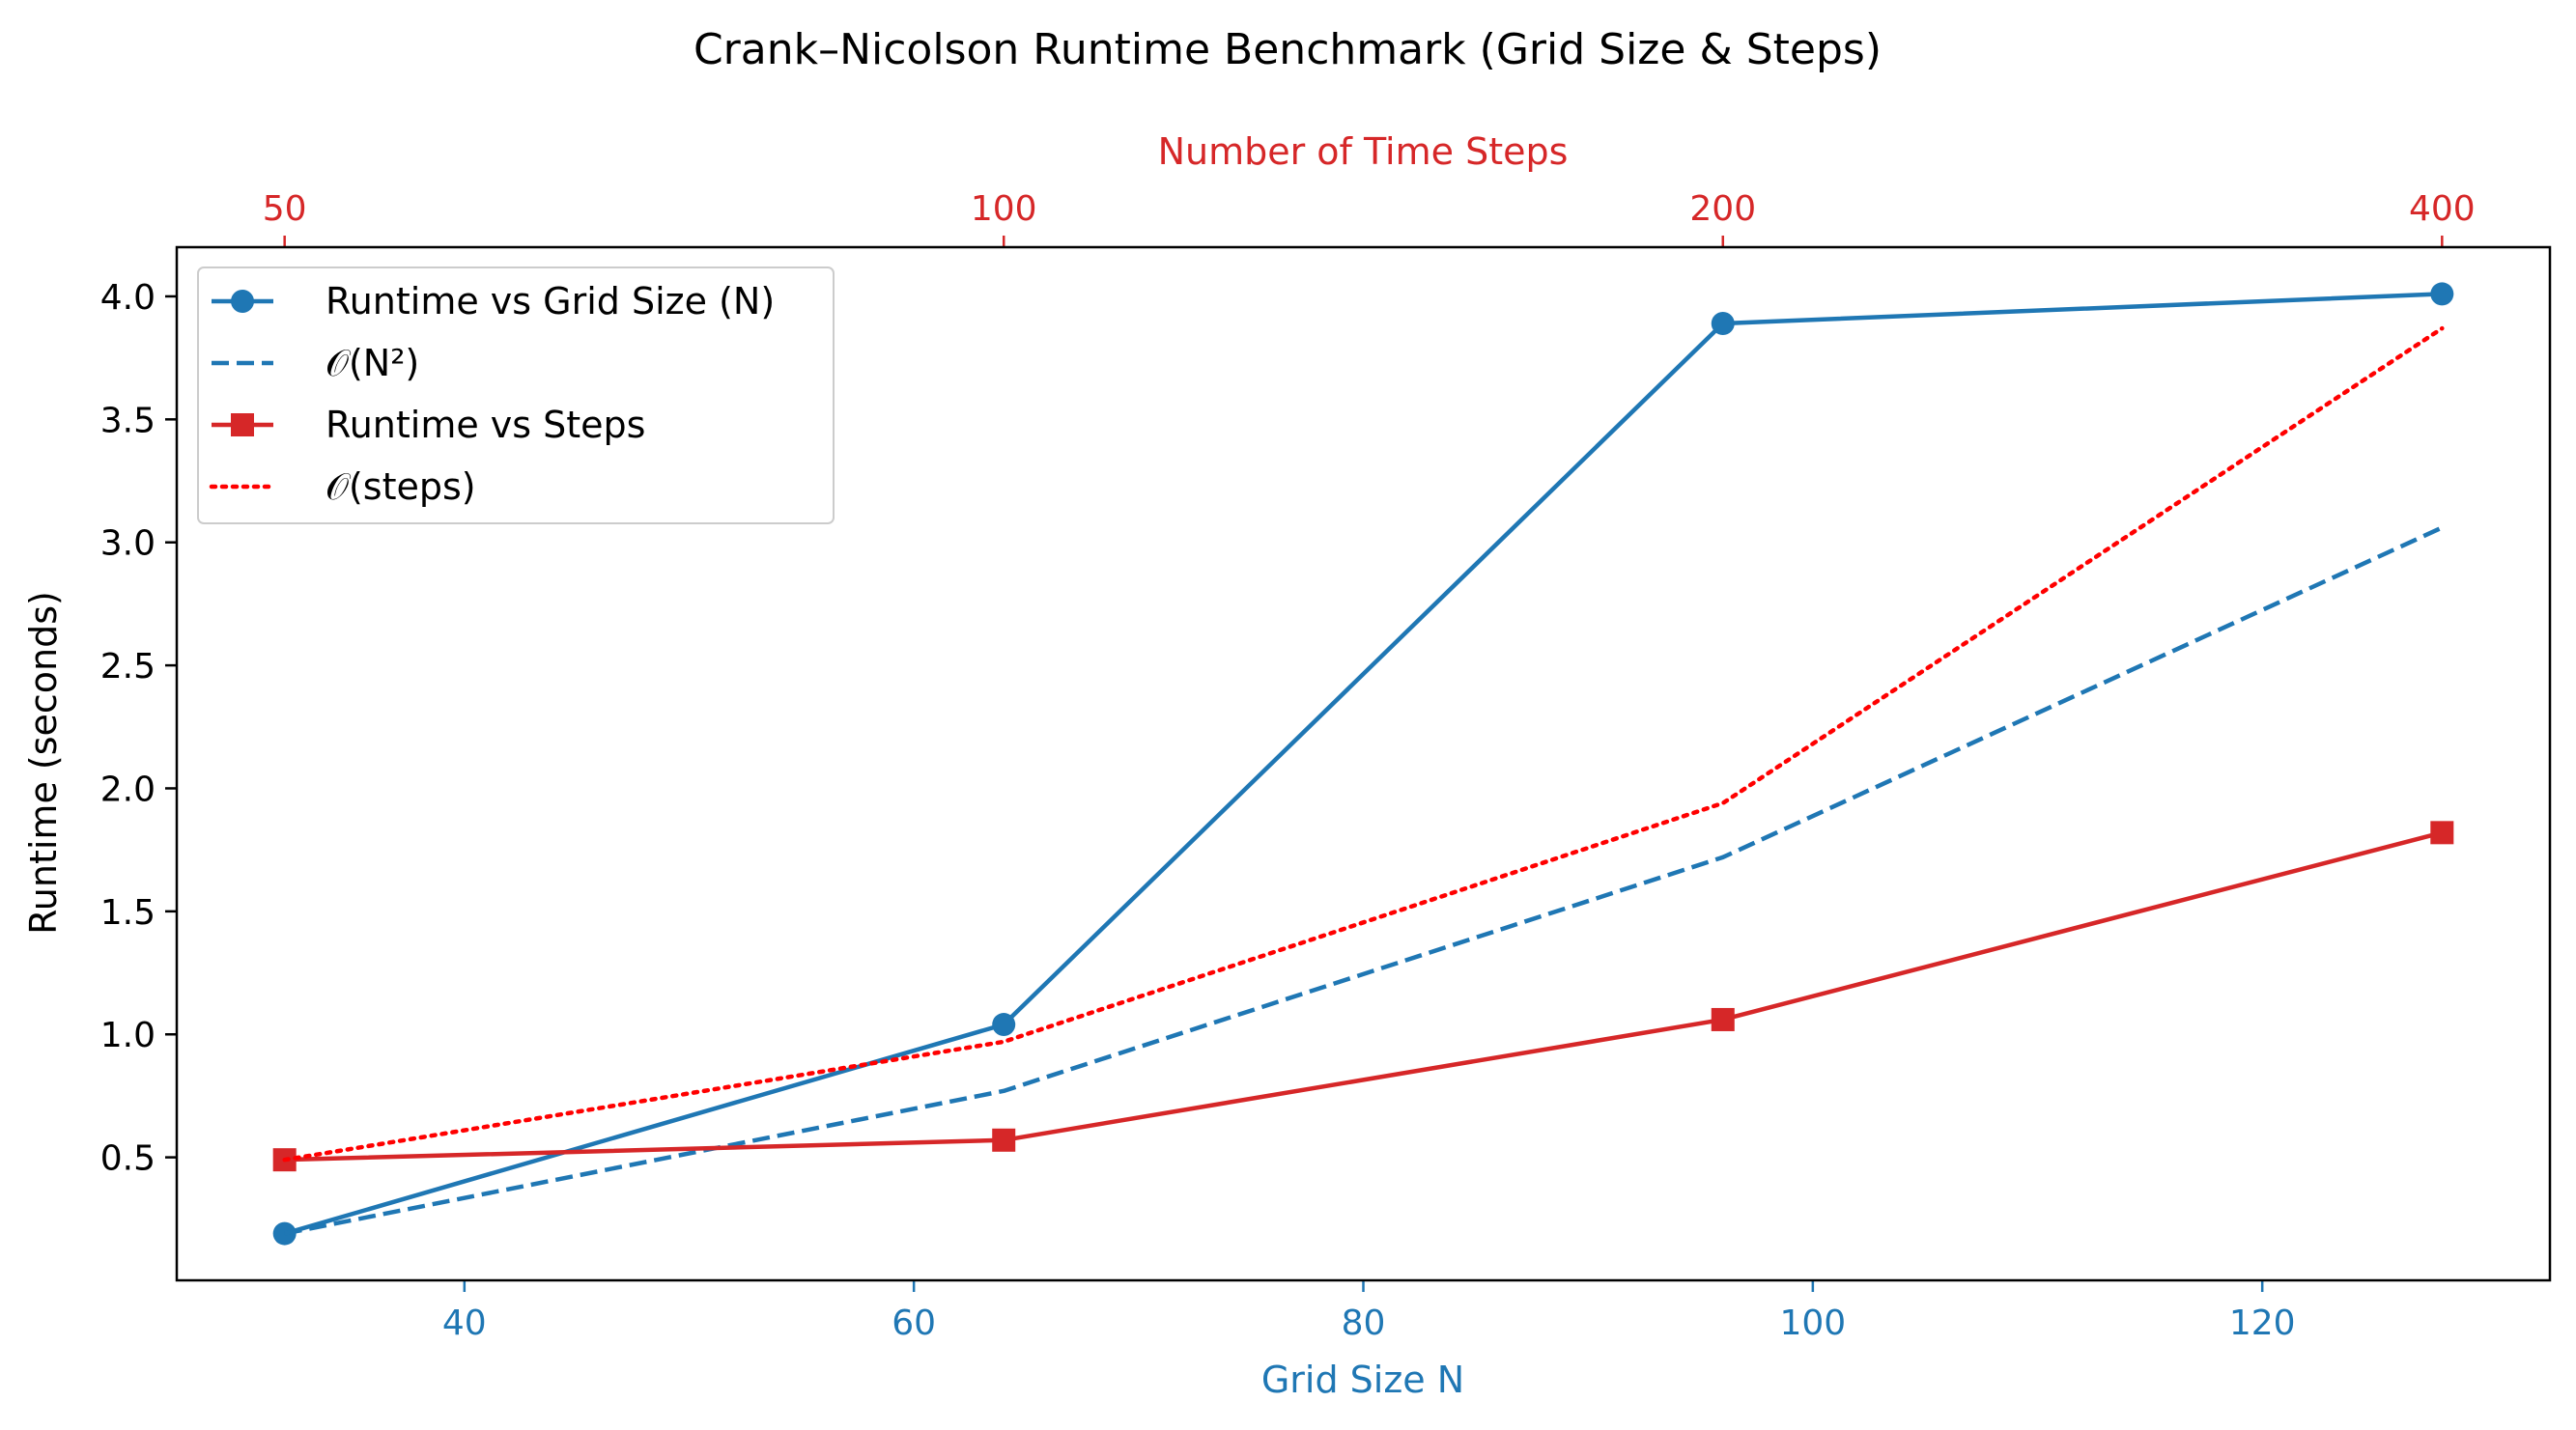 The height and width of the screenshot is (1430, 2576). Describe the element at coordinates (372, 363) in the screenshot. I see `legend-label: 𝒪(N²)` at that location.